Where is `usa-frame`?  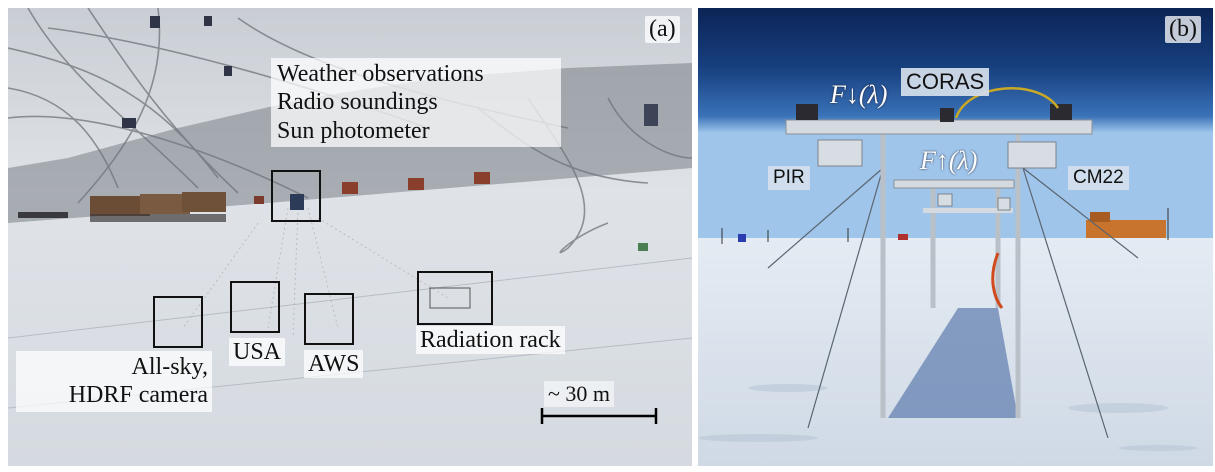 usa-frame is located at coordinates (255, 307).